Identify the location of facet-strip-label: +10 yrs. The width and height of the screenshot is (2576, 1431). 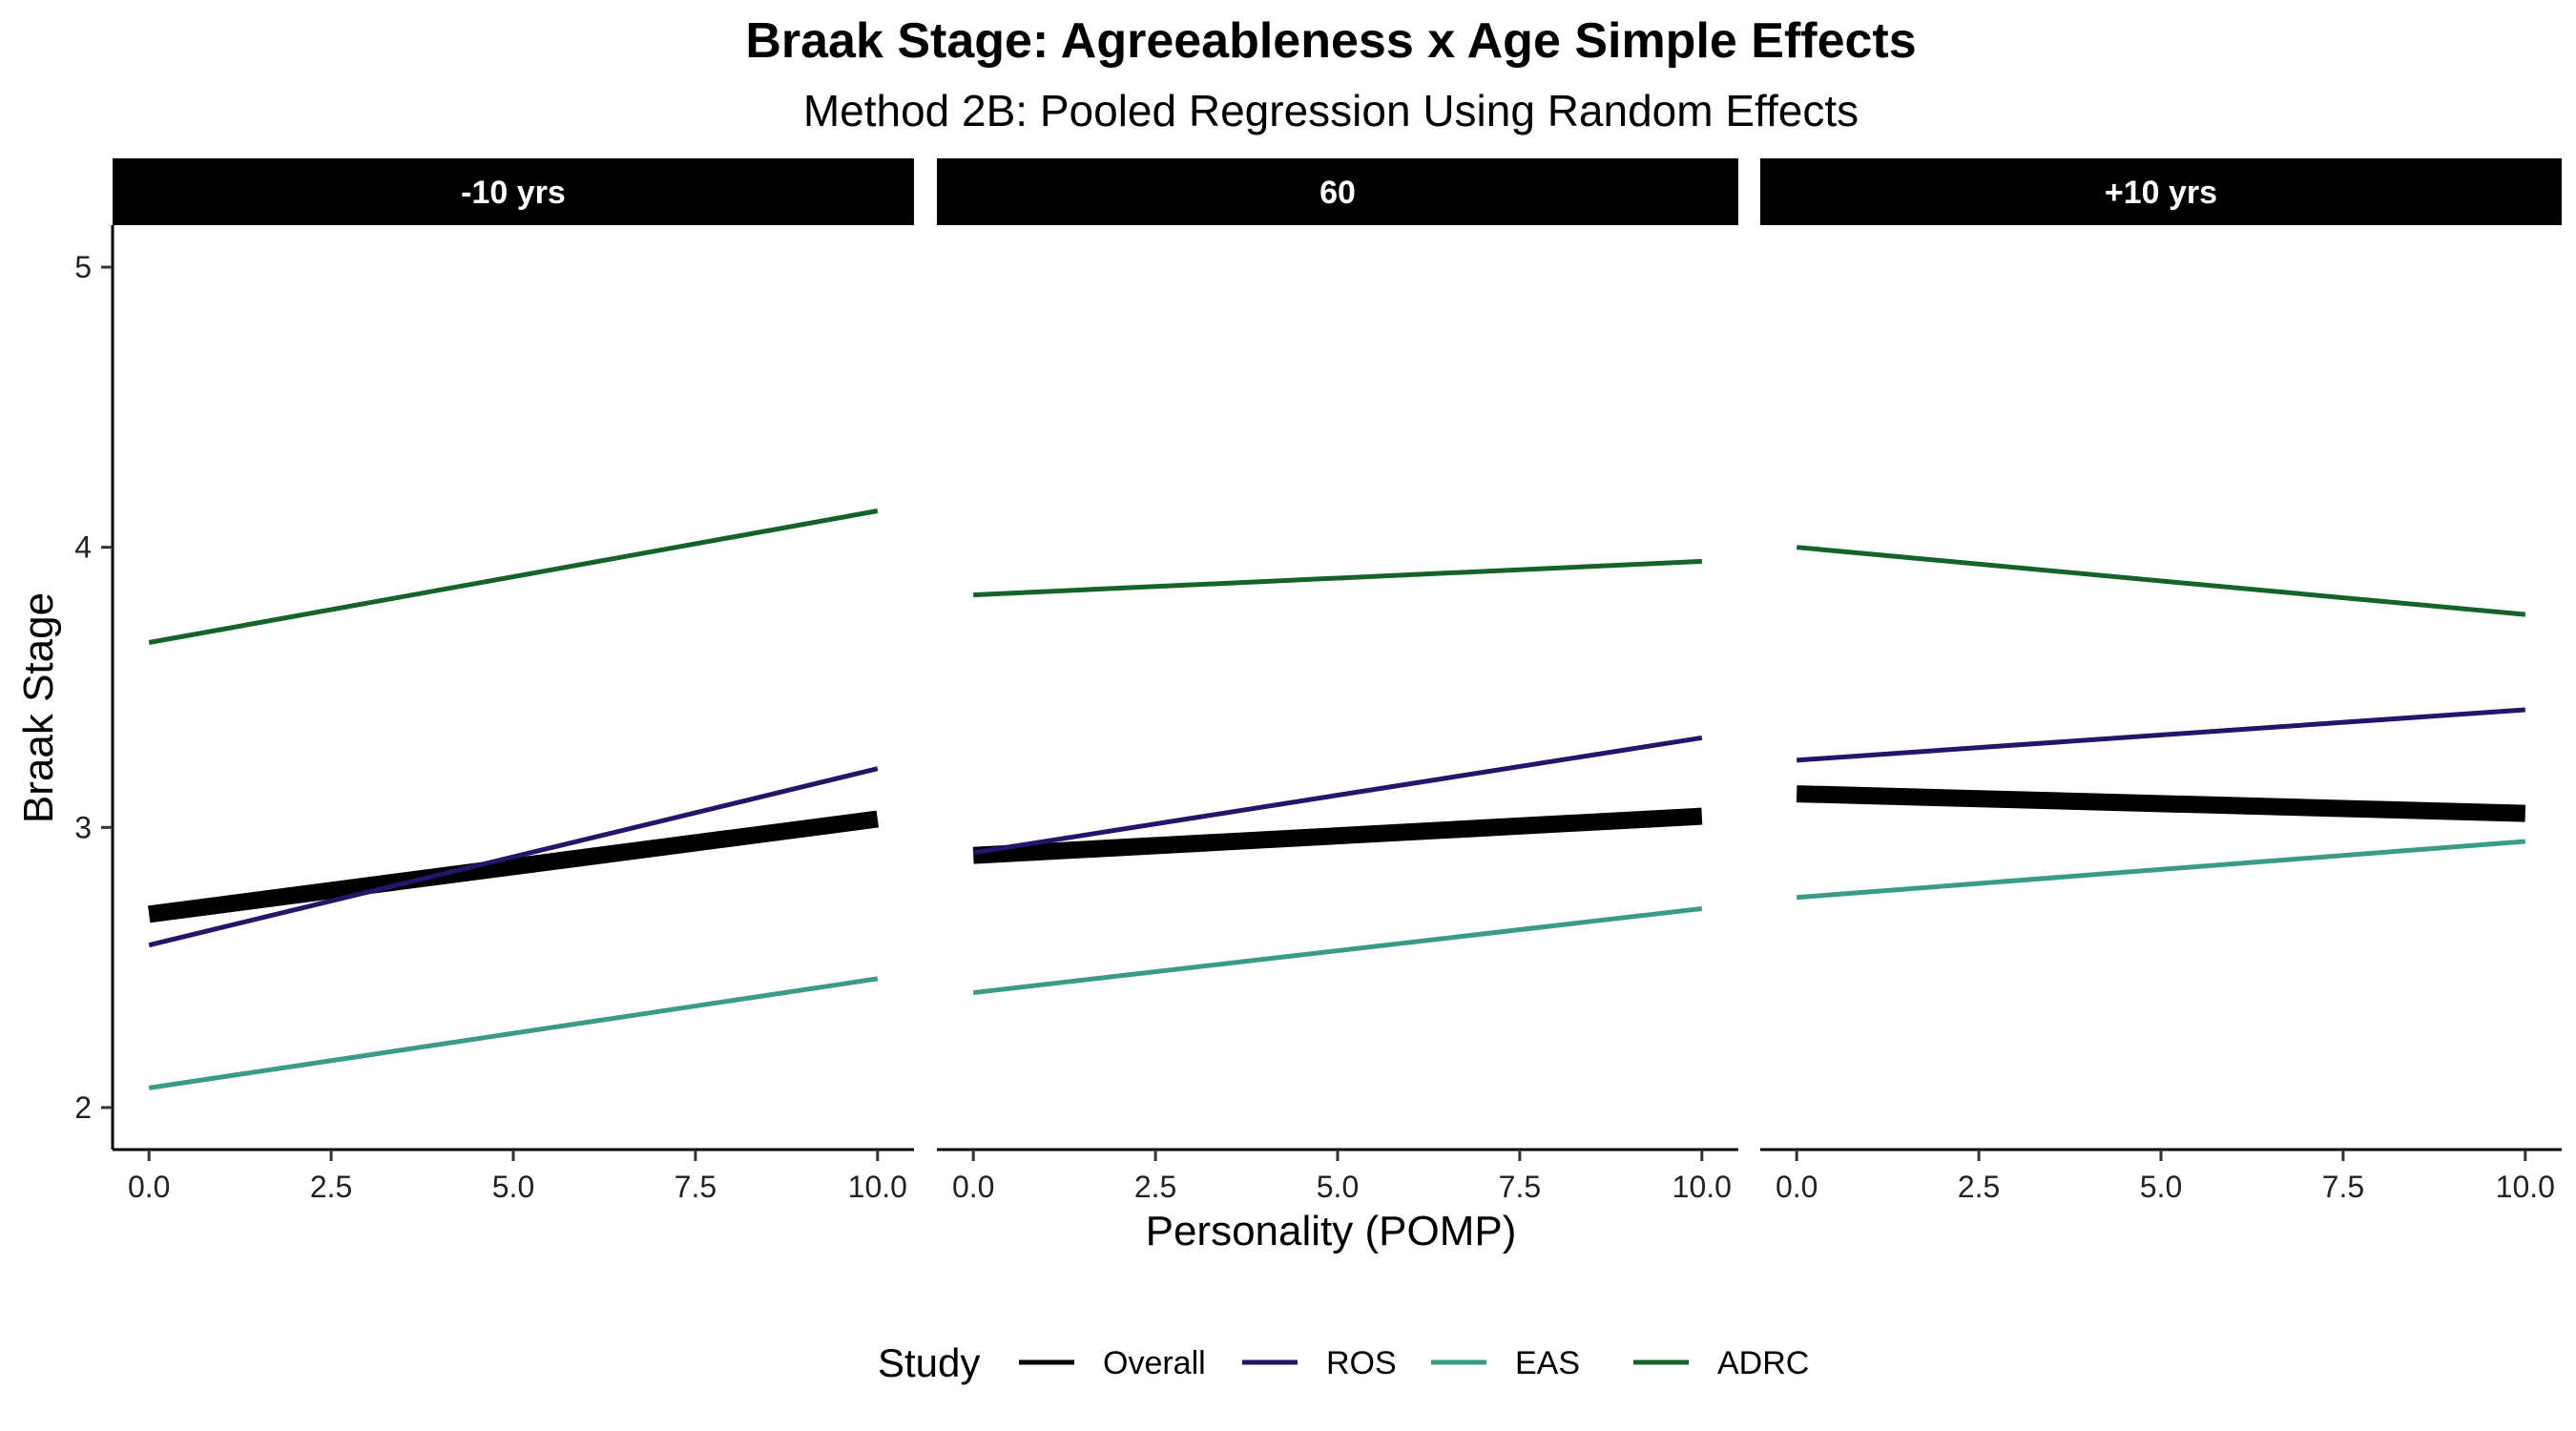
(2161, 193).